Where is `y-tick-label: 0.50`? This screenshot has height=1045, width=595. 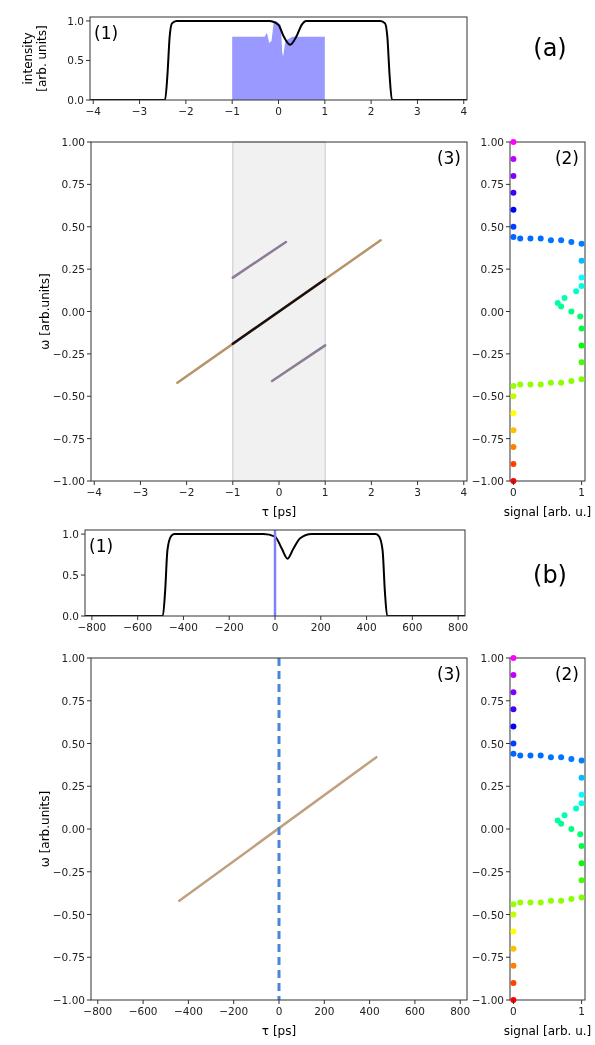
y-tick-label: 0.50 is located at coordinates (492, 226).